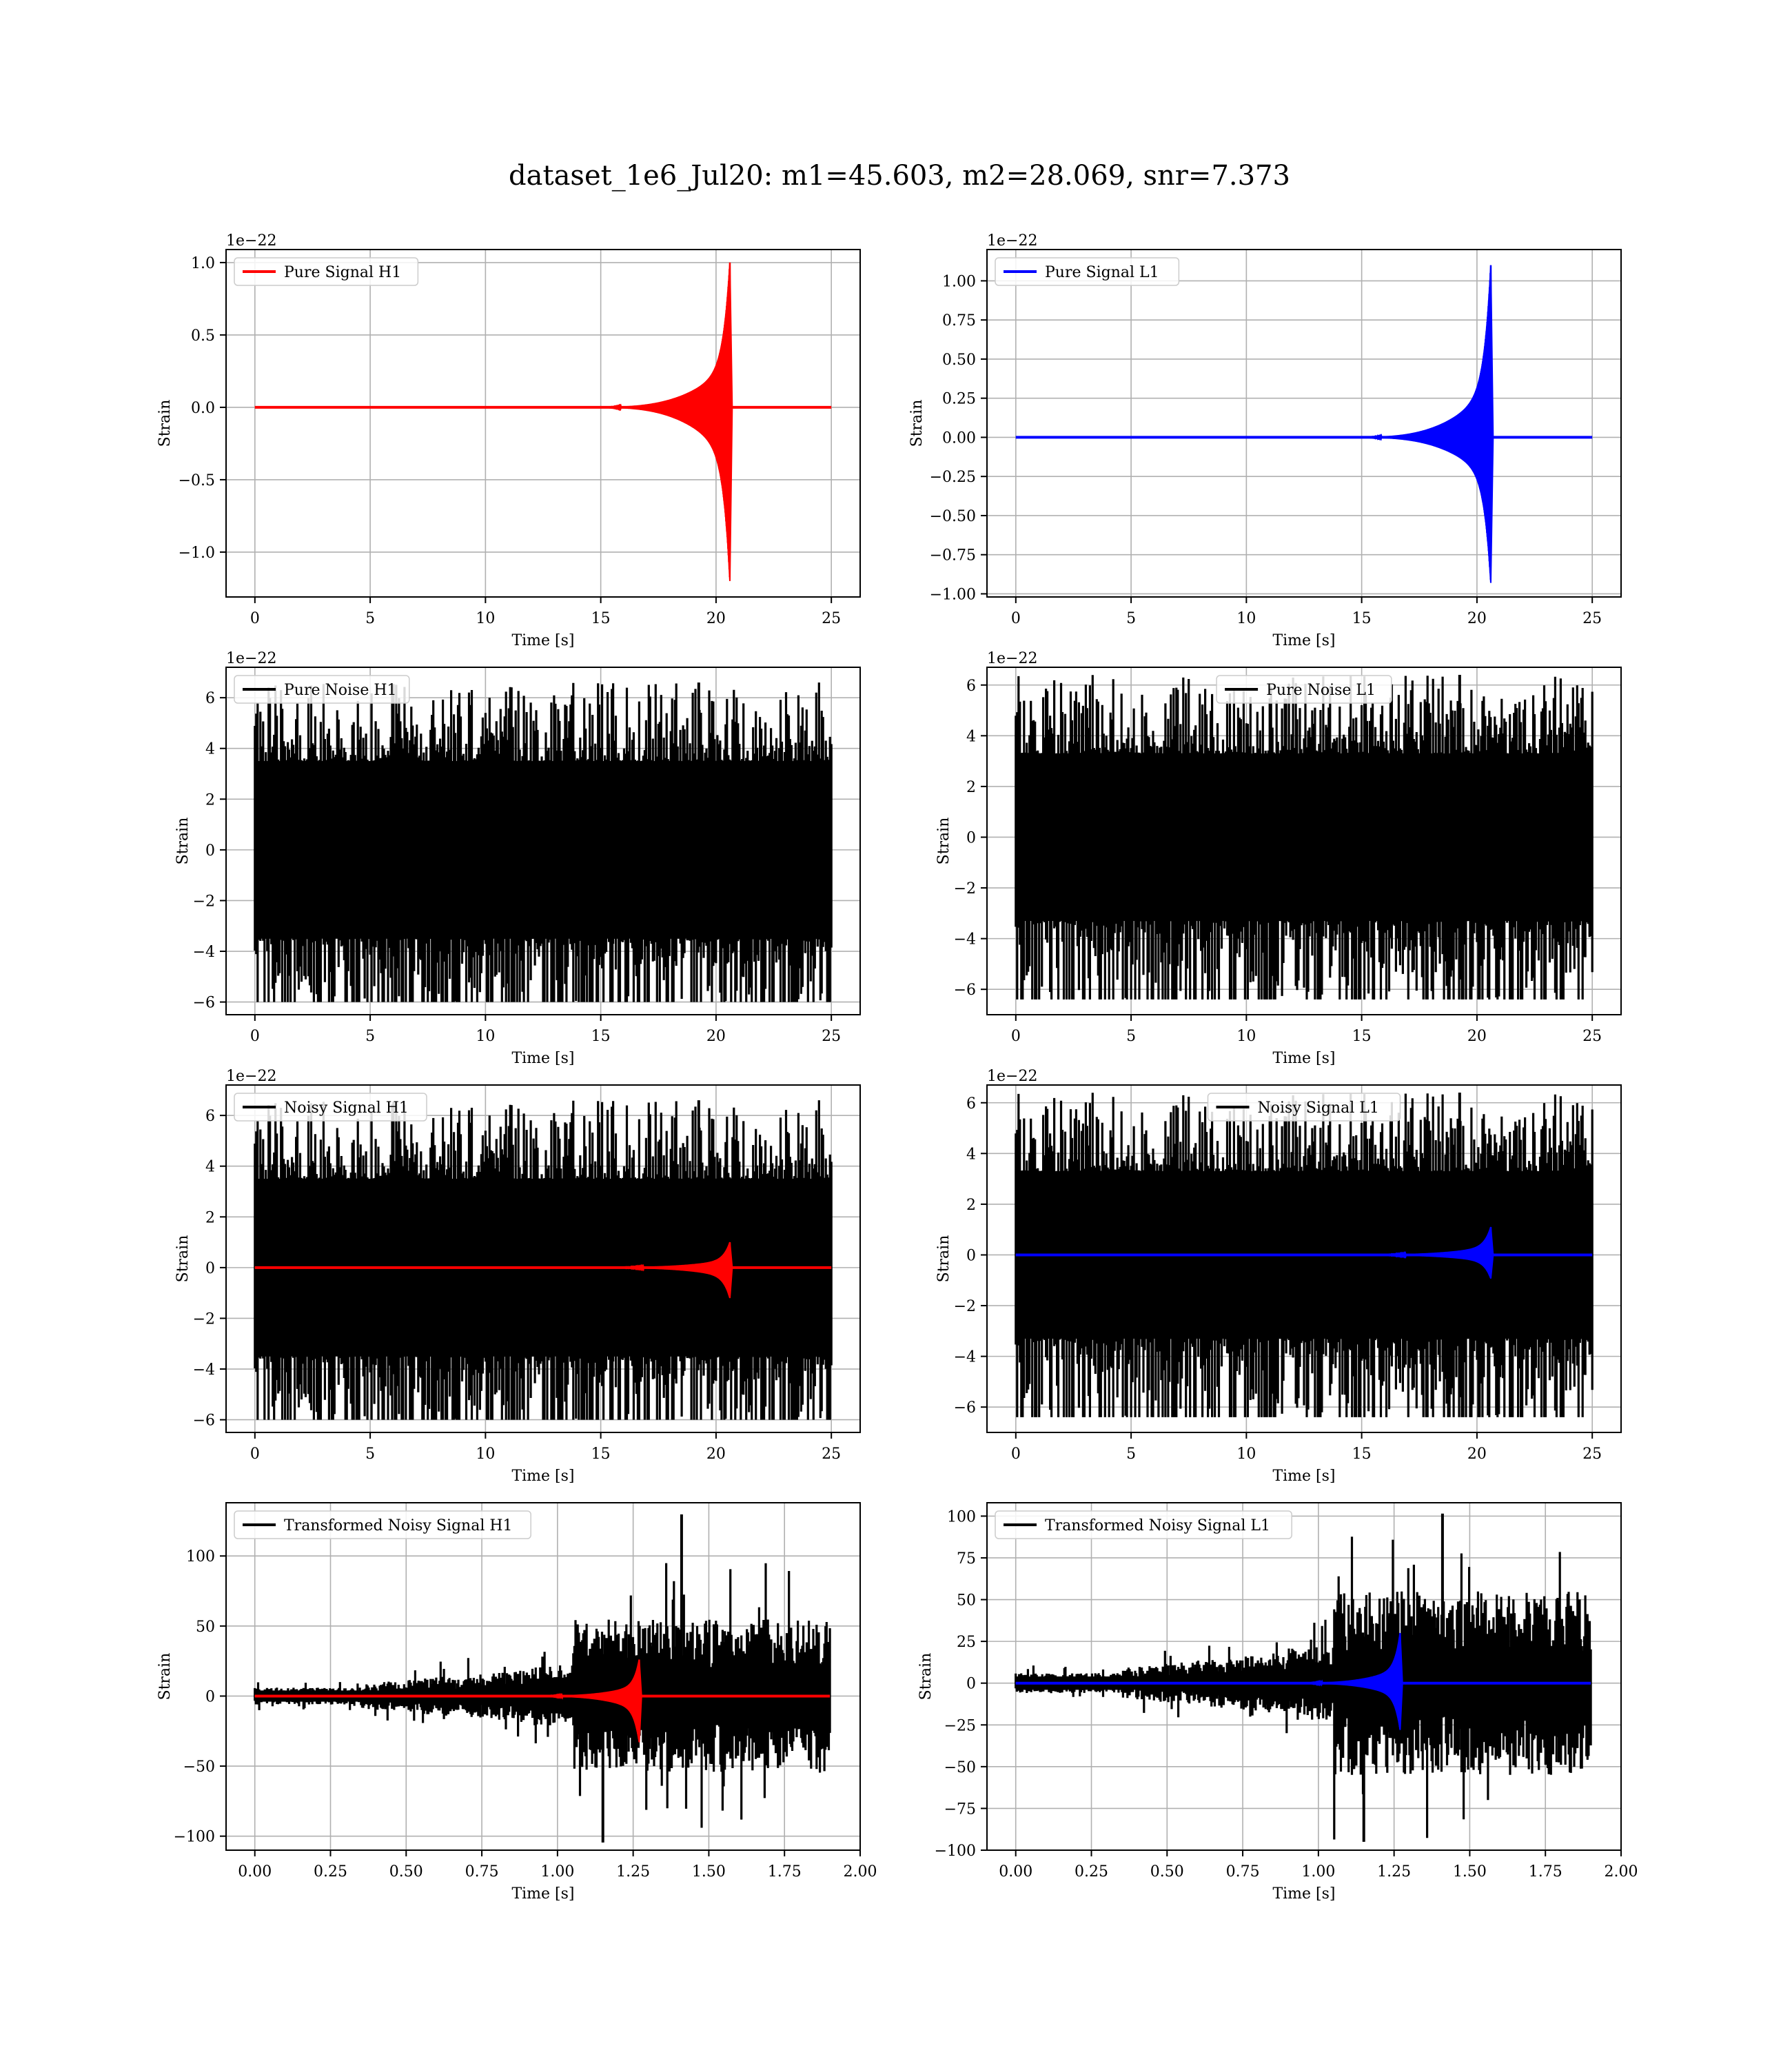  Describe the element at coordinates (1318, 1872) in the screenshot. I see `x-tick-label: 1.00` at that location.